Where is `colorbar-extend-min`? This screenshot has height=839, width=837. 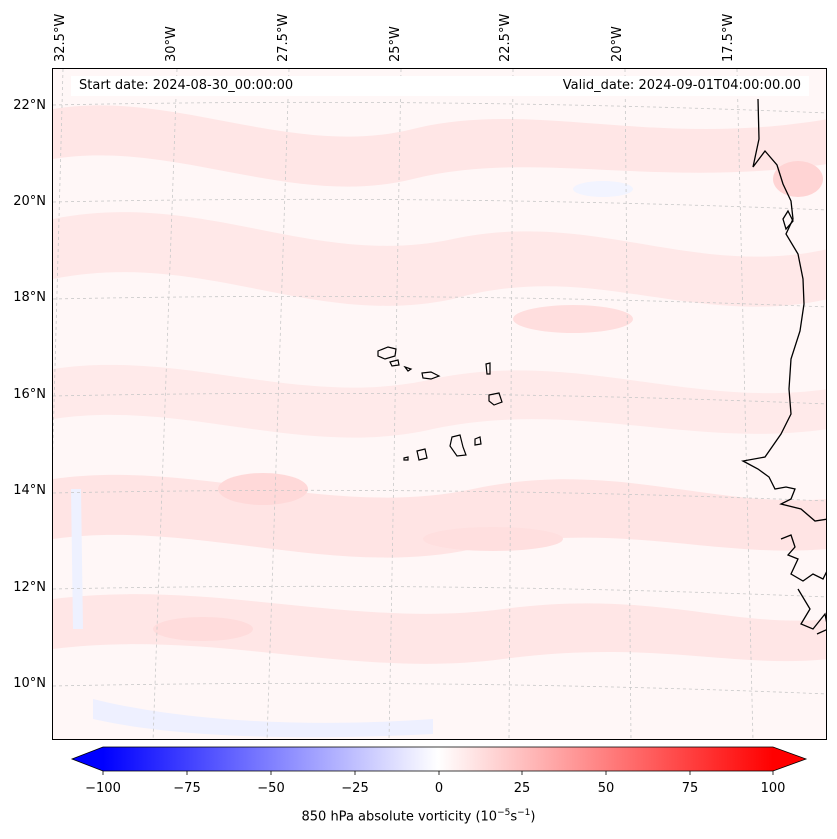 colorbar-extend-min is located at coordinates (87, 759).